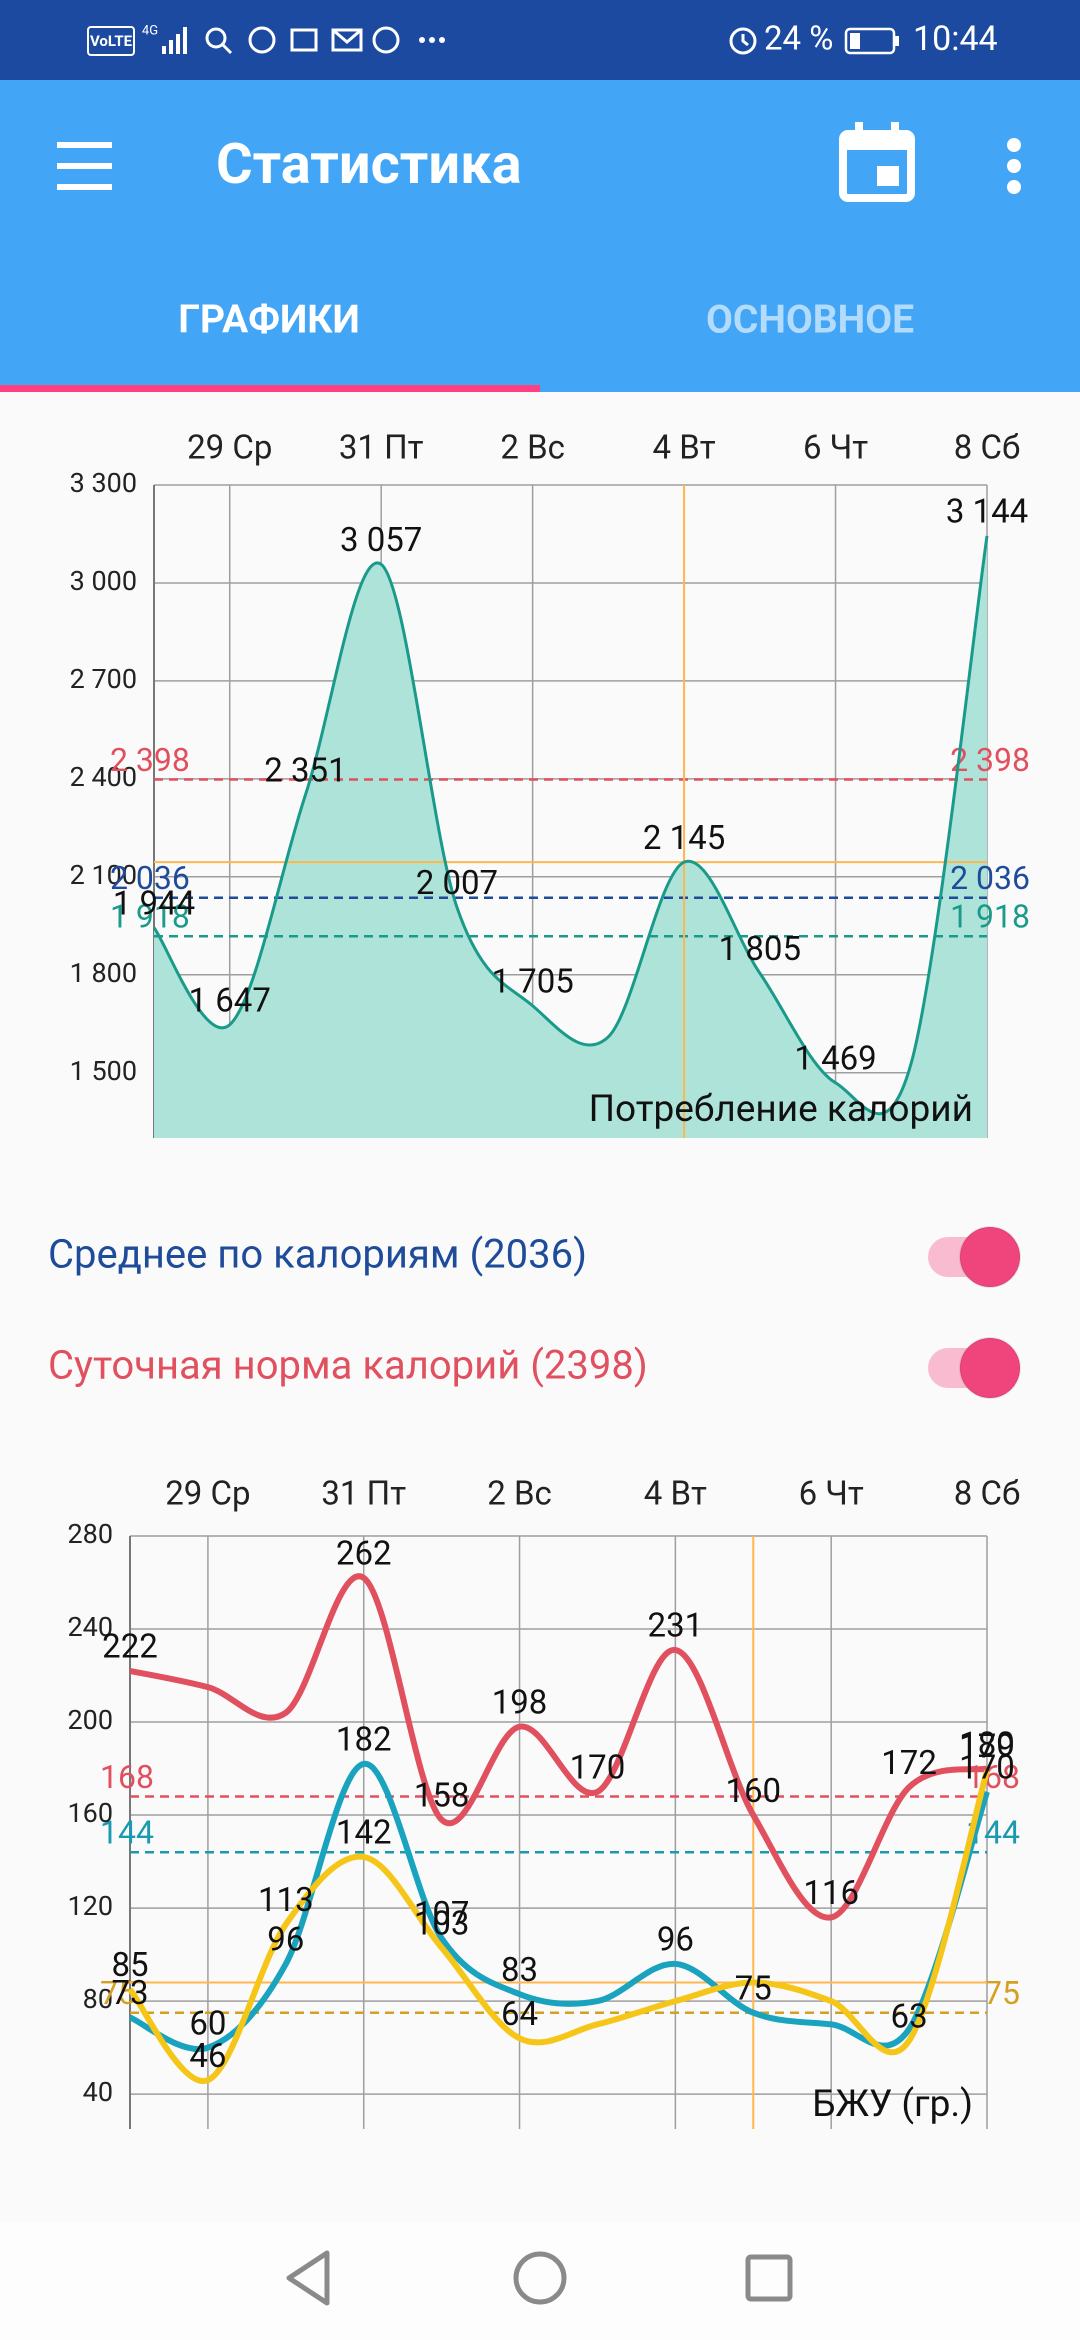  What do you see at coordinates (90, 1627) in the screenshot?
I see `y-tick-label: 240` at bounding box center [90, 1627].